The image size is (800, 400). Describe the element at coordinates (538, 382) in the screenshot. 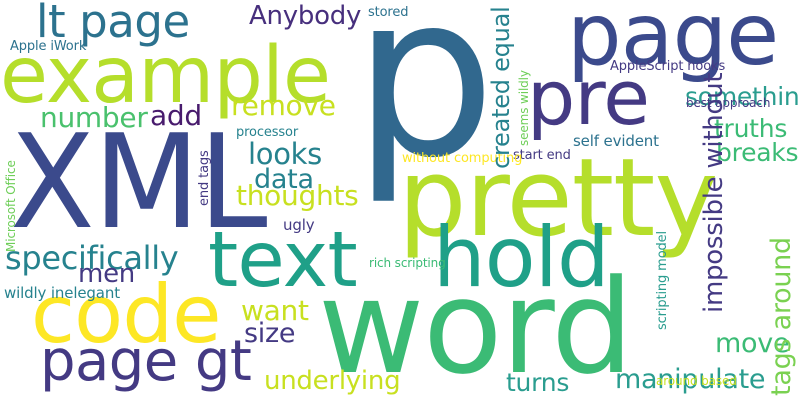

I see `word-stored: turns` at that location.